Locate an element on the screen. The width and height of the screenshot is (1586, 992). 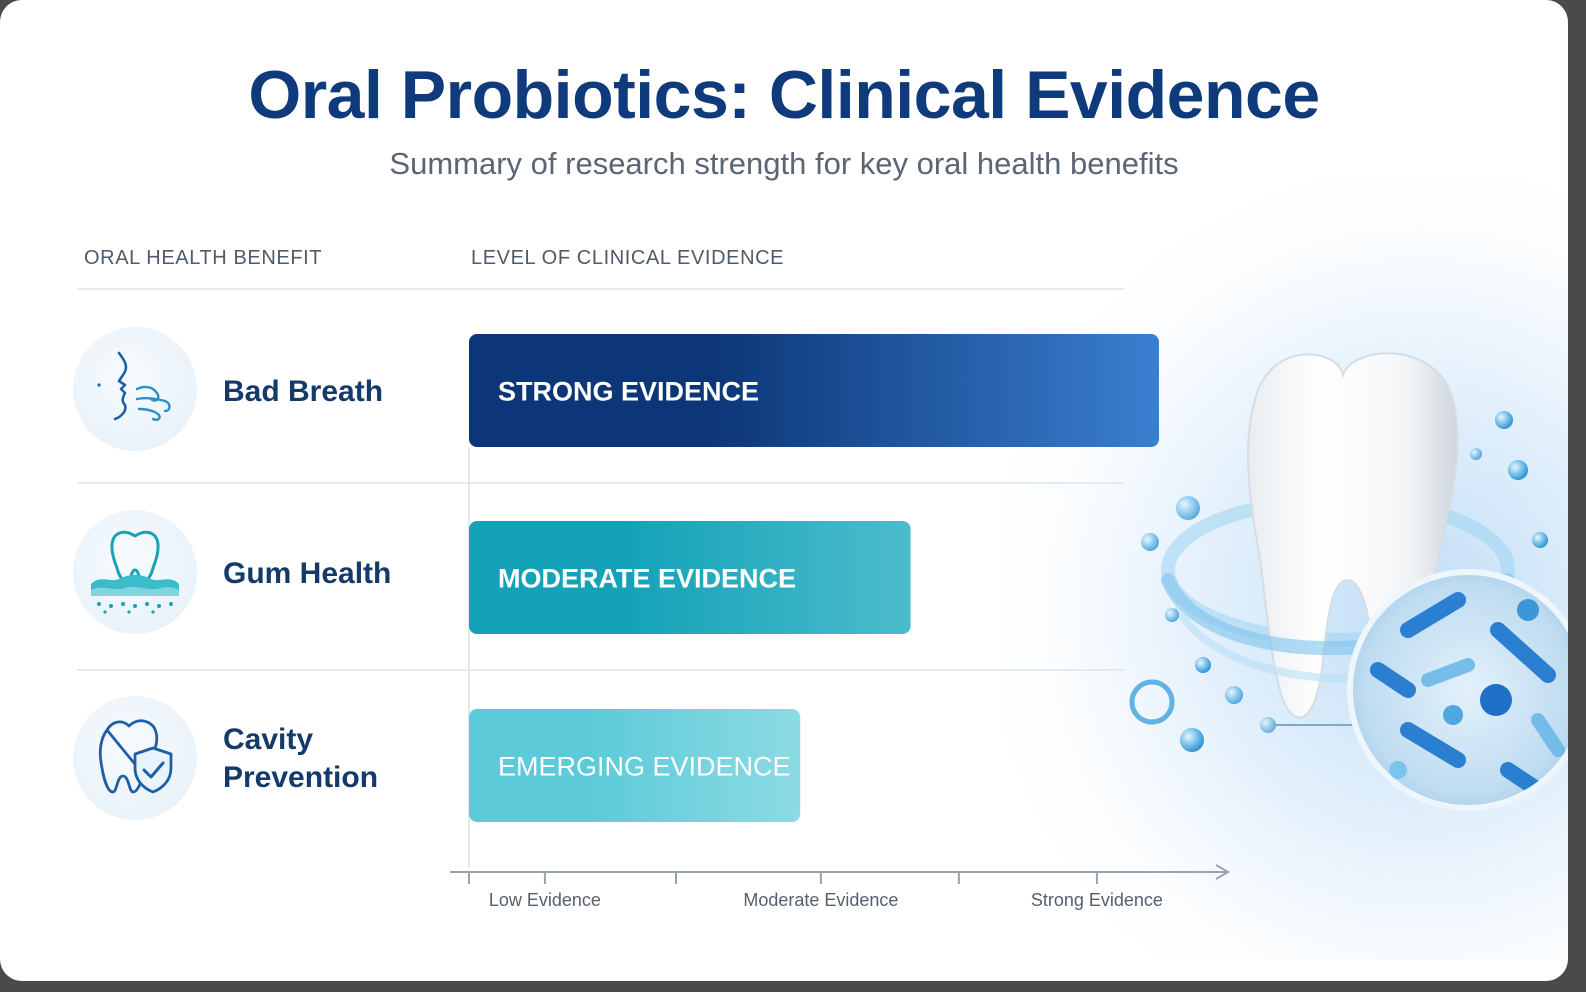
benefit-label-cavity-prevention-text: Cavity Prevention is located at coordinates (301, 758).